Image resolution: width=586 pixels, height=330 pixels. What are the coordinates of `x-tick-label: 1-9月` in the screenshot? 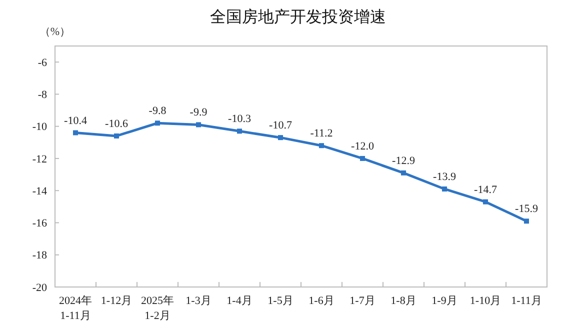 It's located at (445, 301).